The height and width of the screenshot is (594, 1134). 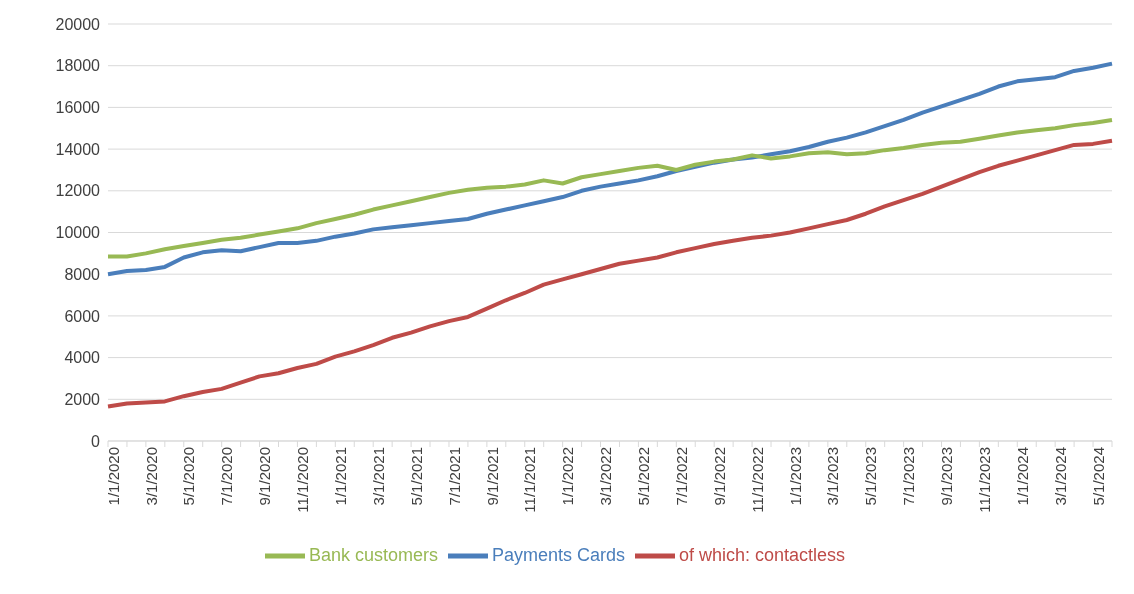 What do you see at coordinates (558, 554) in the screenshot?
I see `legend-label: Payments Cards` at bounding box center [558, 554].